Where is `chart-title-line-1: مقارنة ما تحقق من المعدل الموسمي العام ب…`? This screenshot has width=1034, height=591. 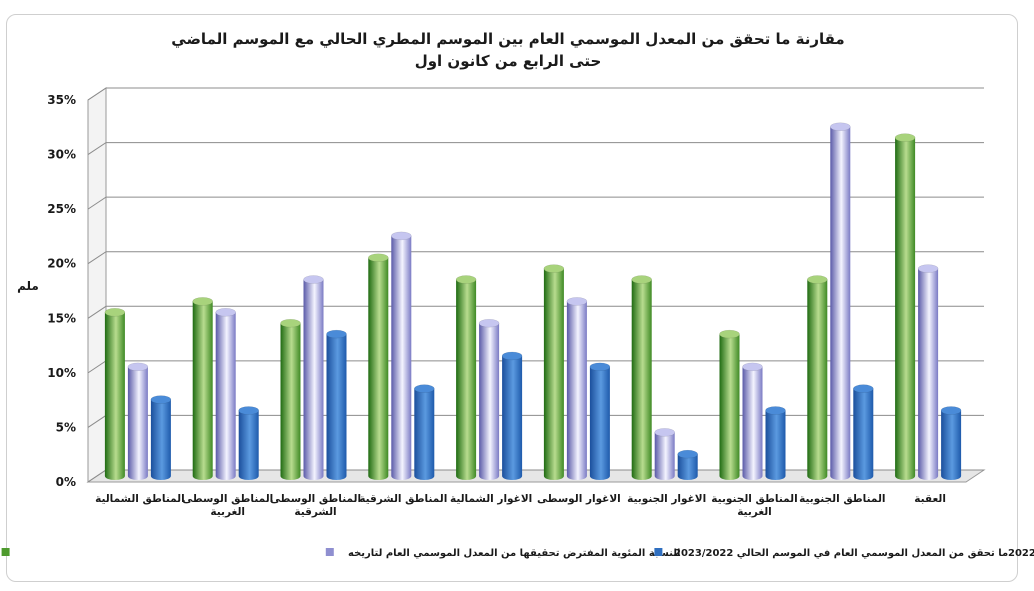
chart-title-line-1: مقارنة ما تحقق من المعدل الموسمي العام ب… is located at coordinates (507, 39).